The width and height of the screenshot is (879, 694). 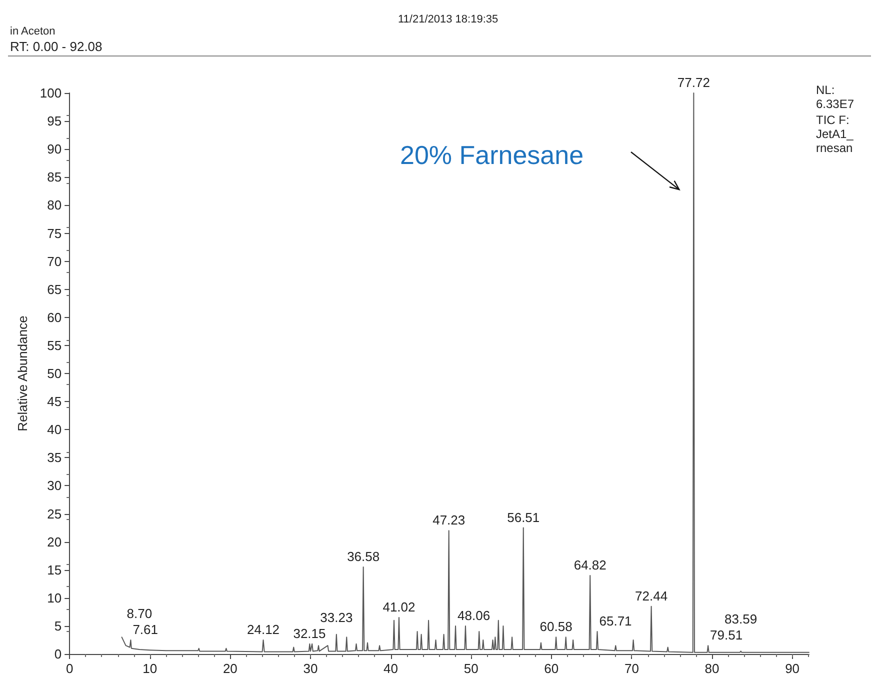 What do you see at coordinates (726, 635) in the screenshot?
I see `annotation: 79.51` at bounding box center [726, 635].